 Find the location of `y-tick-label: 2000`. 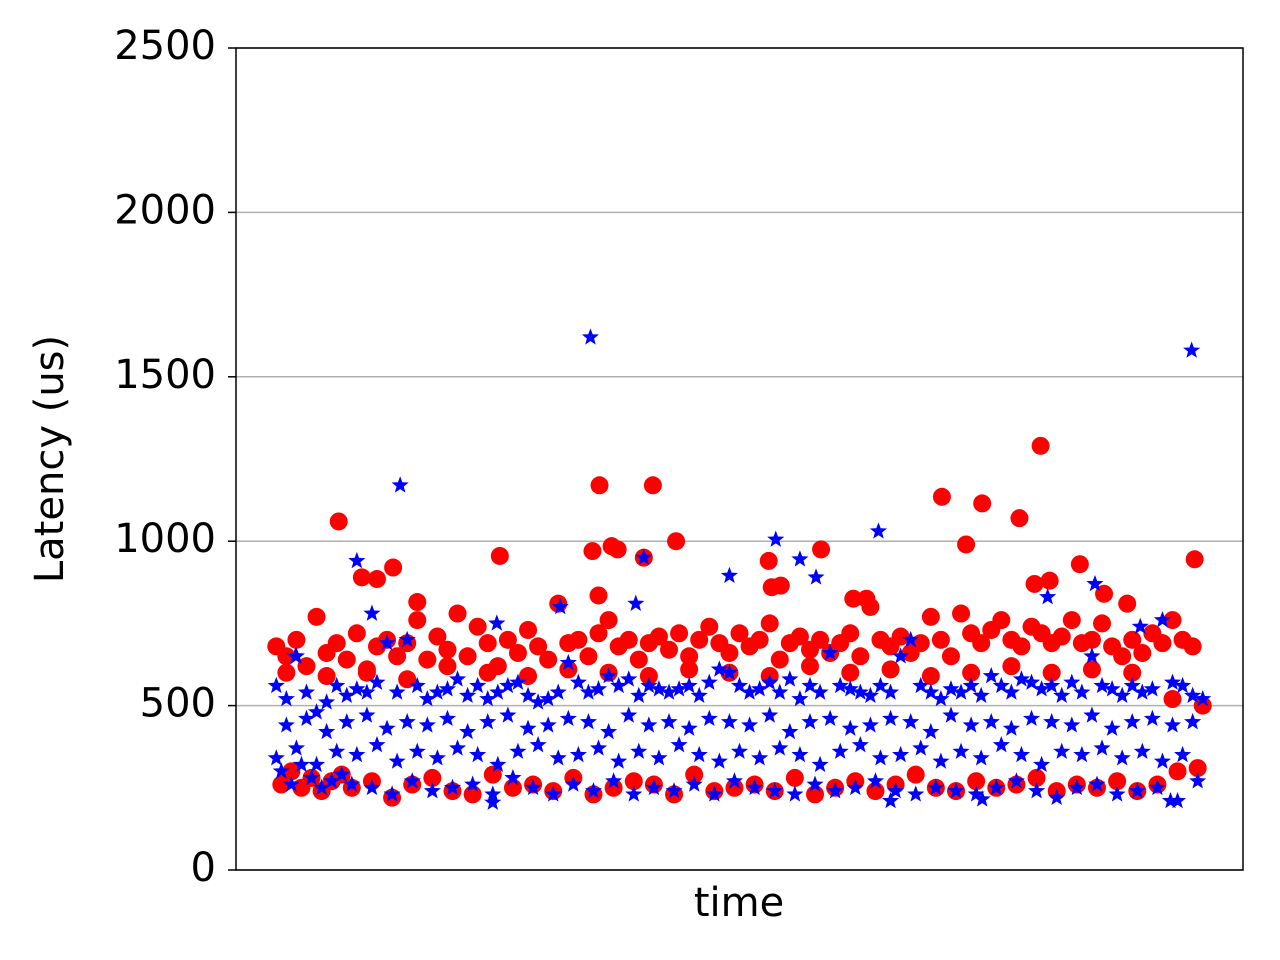

y-tick-label: 2000 is located at coordinates (165, 210).